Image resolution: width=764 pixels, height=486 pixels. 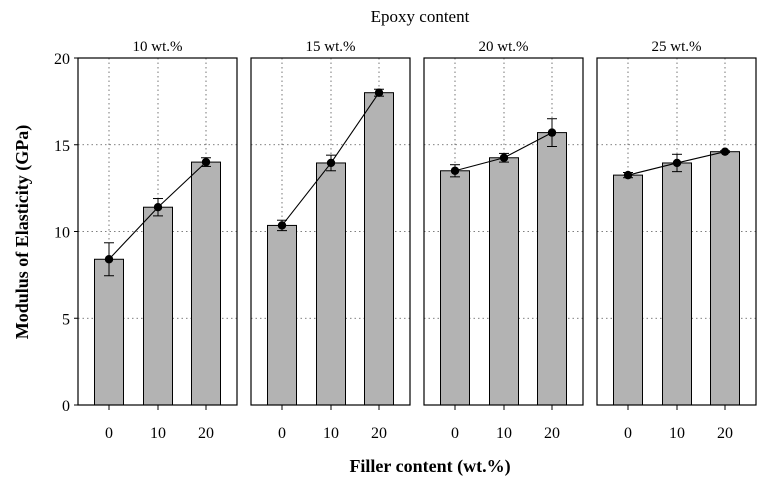 What do you see at coordinates (62, 233) in the screenshot?
I see `y-tick-label: 10` at bounding box center [62, 233].